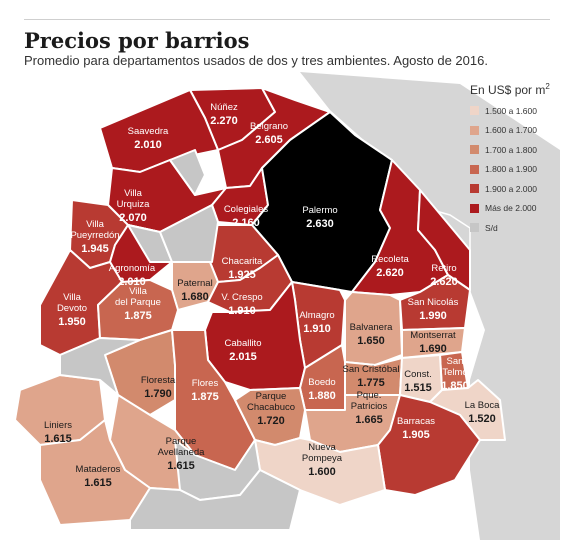 This screenshot has height=546, width=574. I want to click on legend-item: 1.700 a 1.800, so click(520, 149).